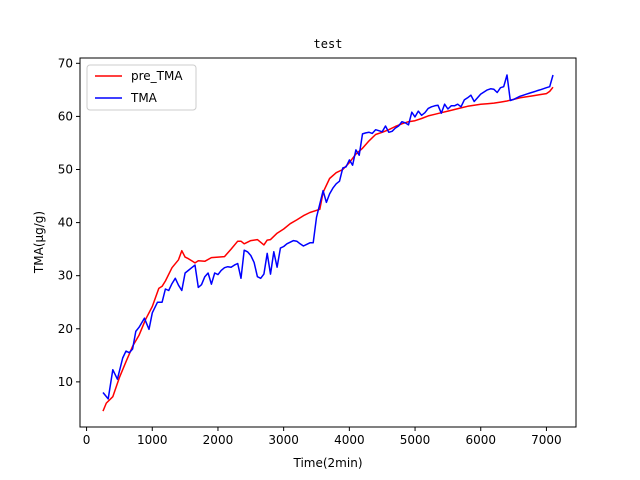 Image resolution: width=640 pixels, height=480 pixels. What do you see at coordinates (65, 223) in the screenshot?
I see `y-tick-label: 40` at bounding box center [65, 223].